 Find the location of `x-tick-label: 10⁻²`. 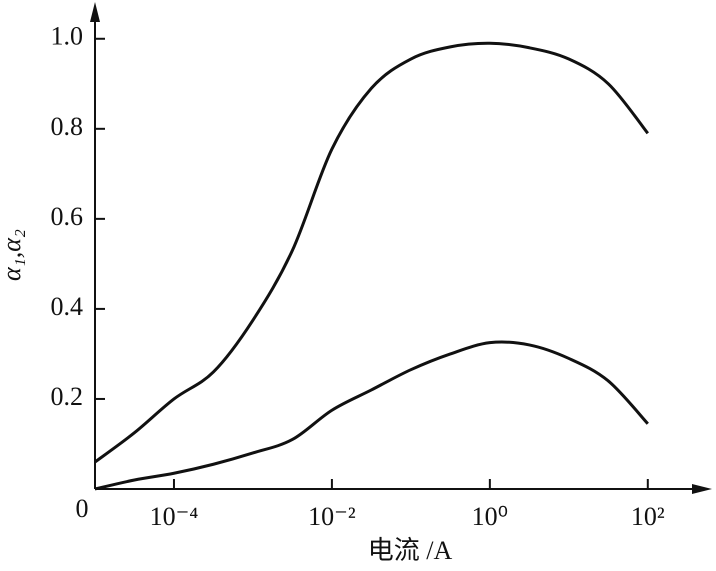

x-tick-label: 10⁻² is located at coordinates (332, 516).